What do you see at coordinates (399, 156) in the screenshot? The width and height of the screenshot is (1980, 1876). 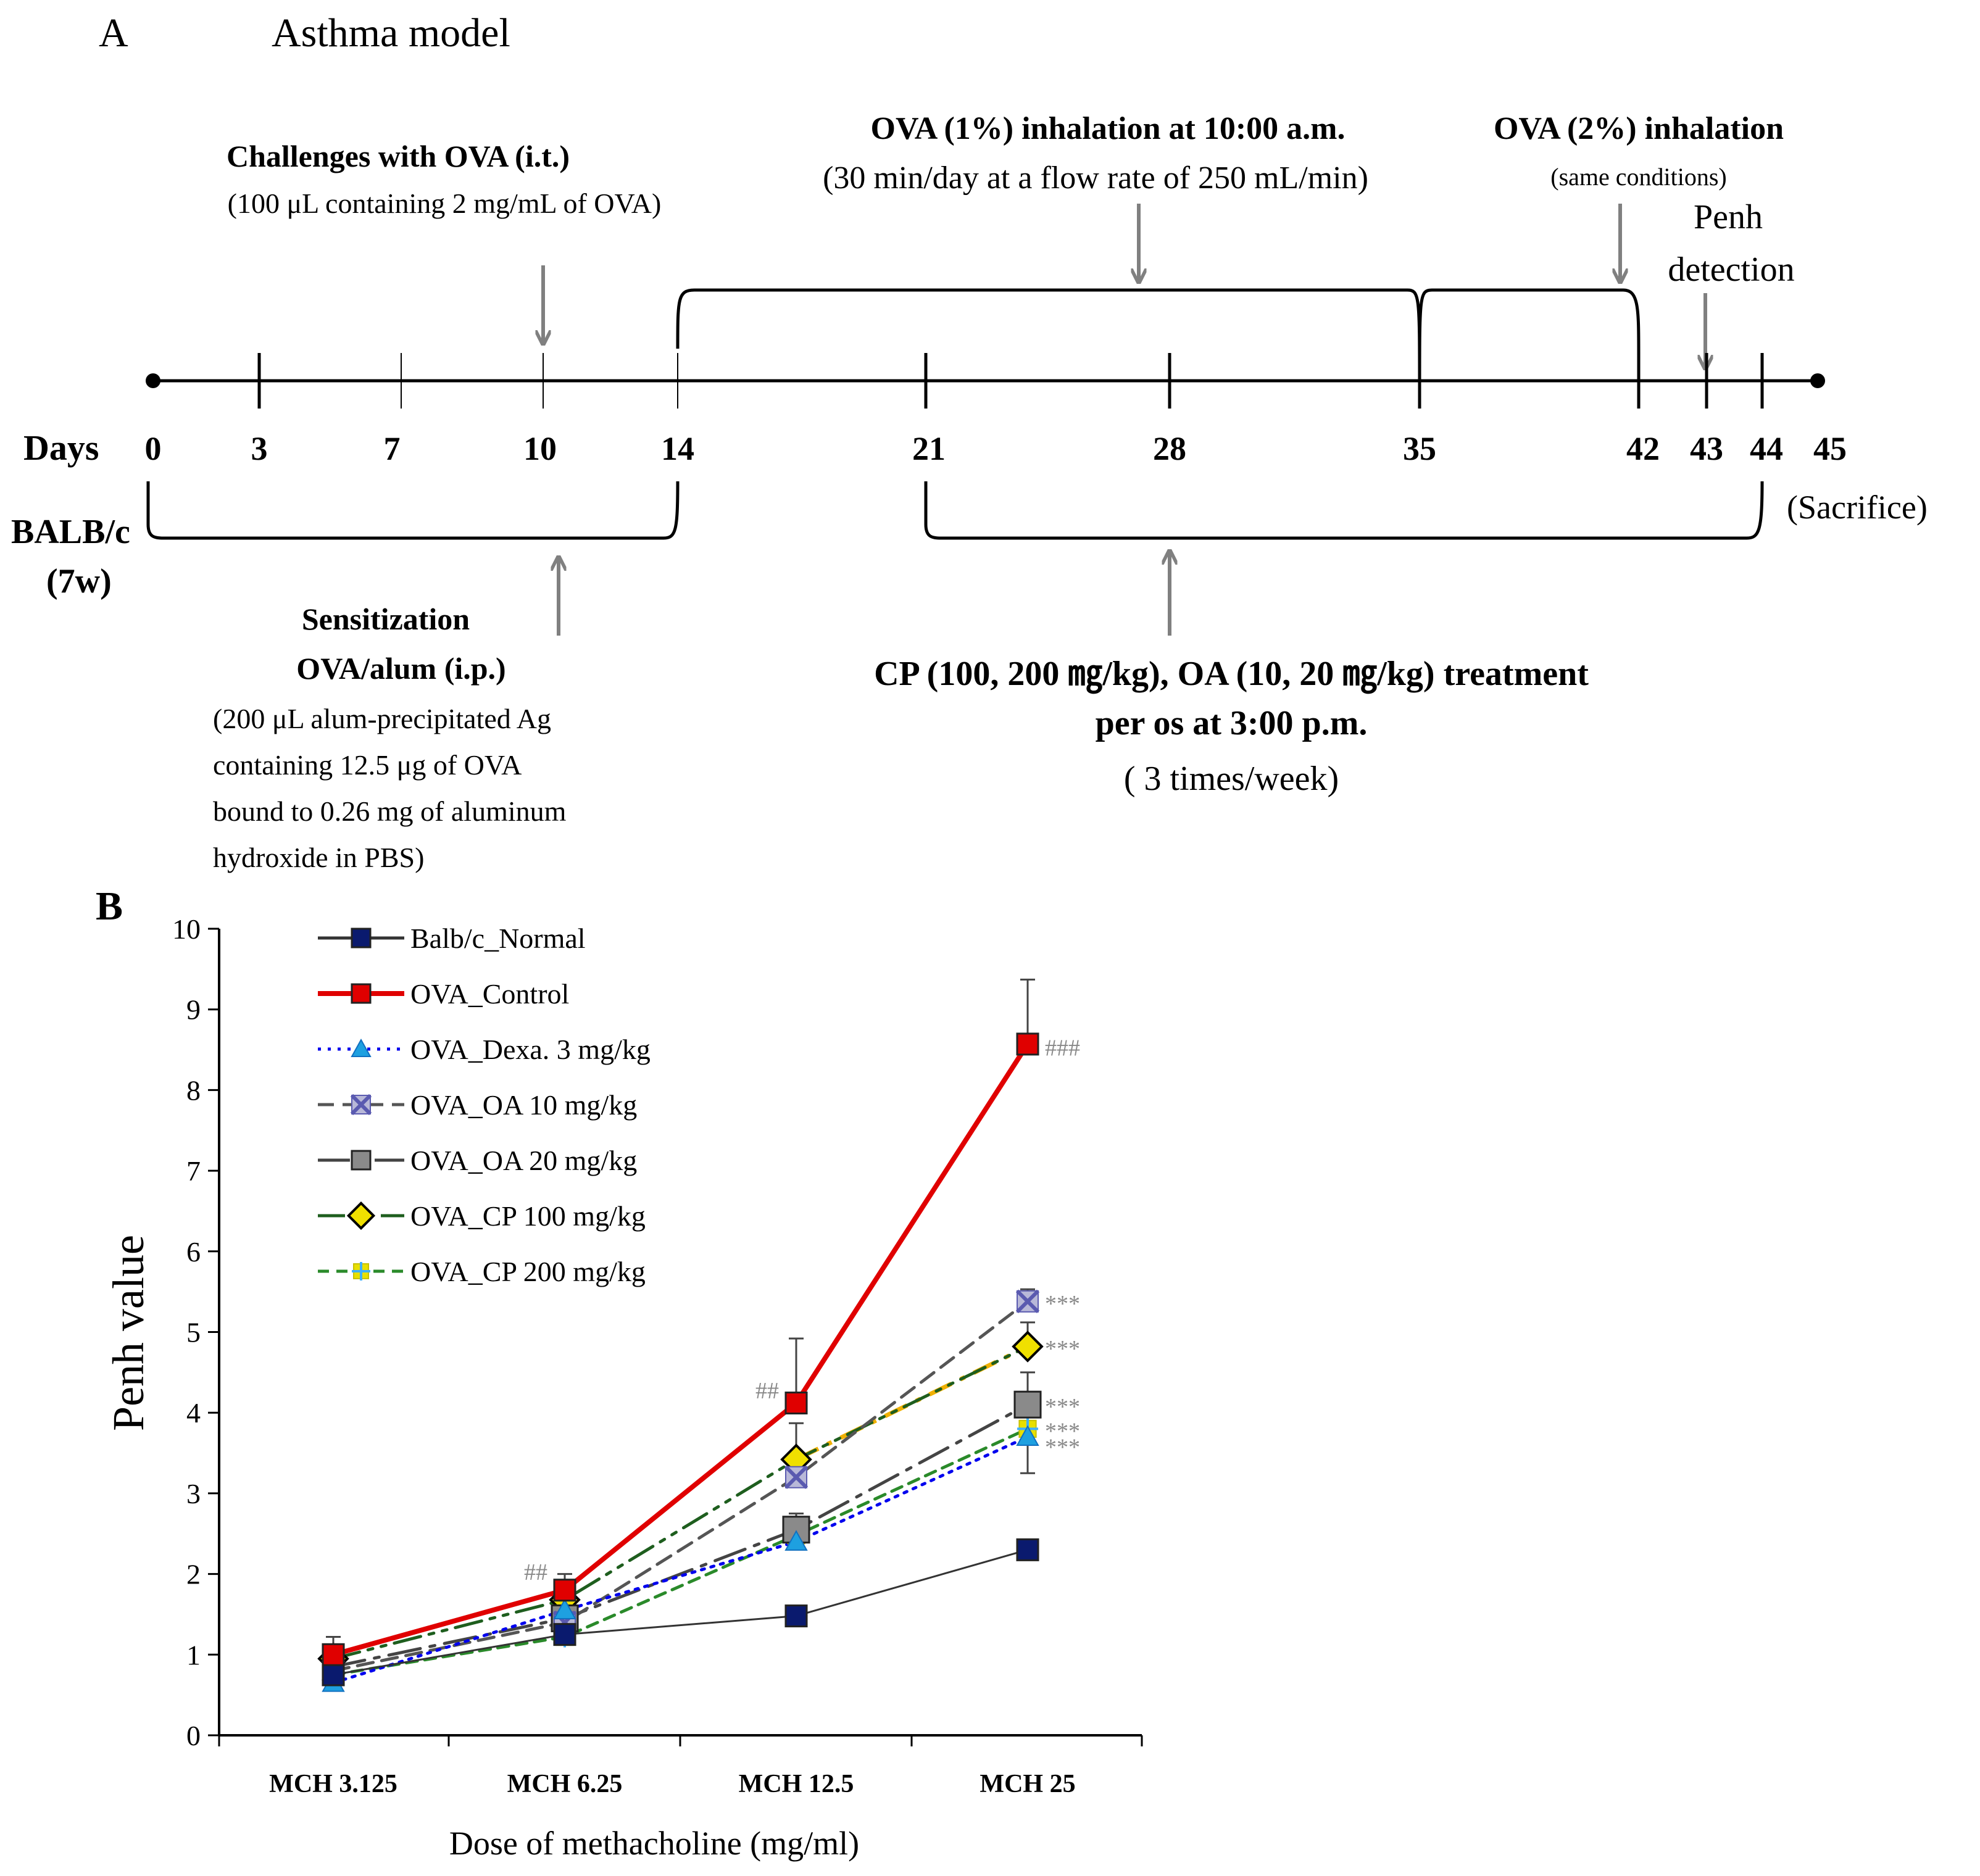 I see `challenge-title: Challenges with OVA (i.t.)` at bounding box center [399, 156].